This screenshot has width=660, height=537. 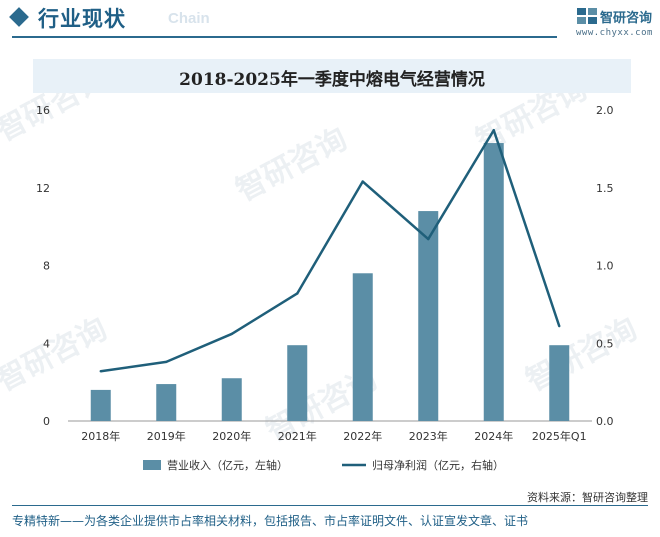 I want to click on x-tick-label: 2023年, so click(x=428, y=436).